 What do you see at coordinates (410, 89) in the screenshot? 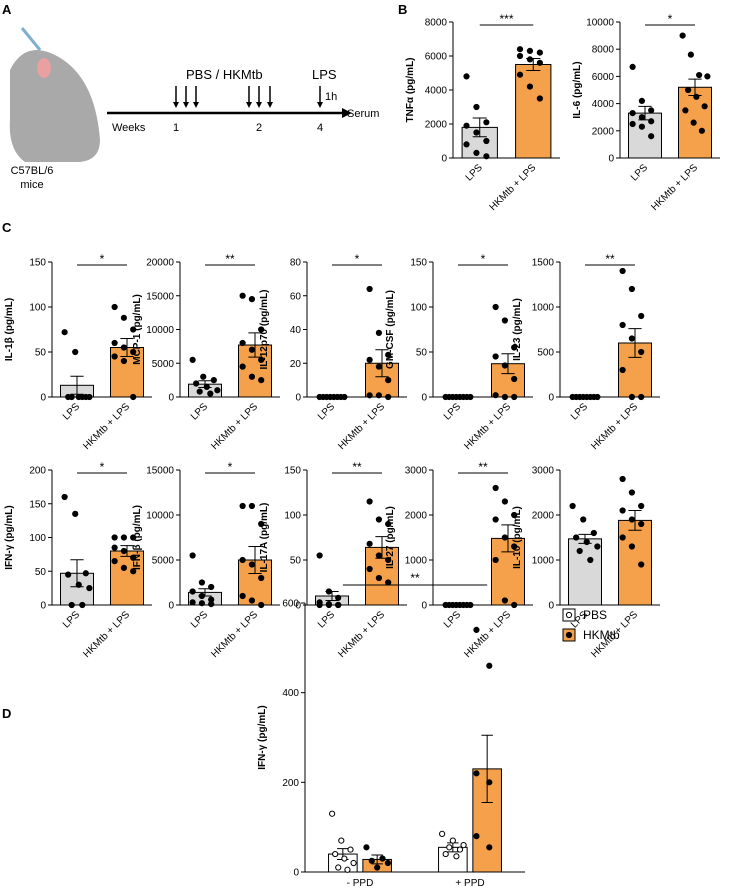
I see `y-axis-label: TNFα (pg/mL)` at bounding box center [410, 89].